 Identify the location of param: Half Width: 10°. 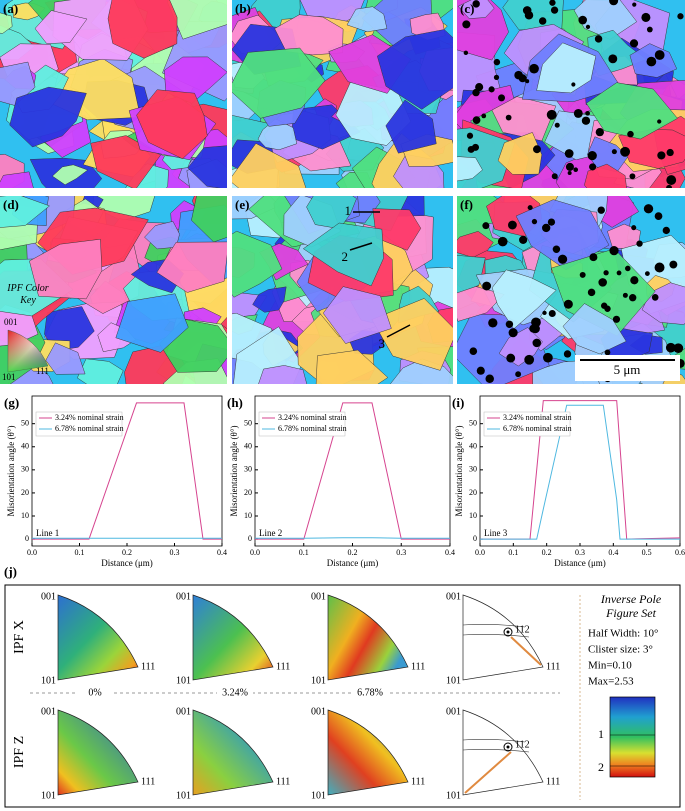
(623, 634).